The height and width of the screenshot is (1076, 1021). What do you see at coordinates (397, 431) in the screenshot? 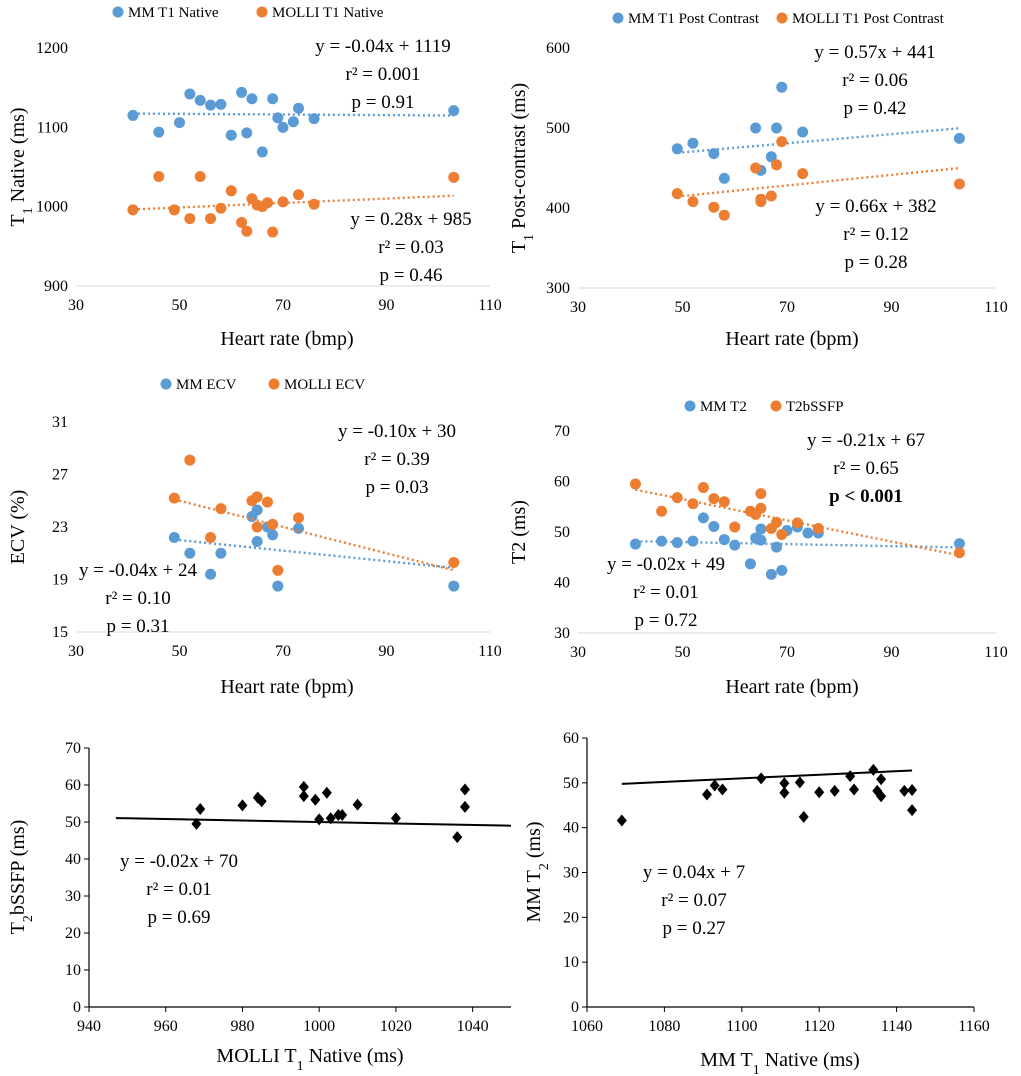
I see `regression-annotation: y = -0.10x + 30` at bounding box center [397, 431].